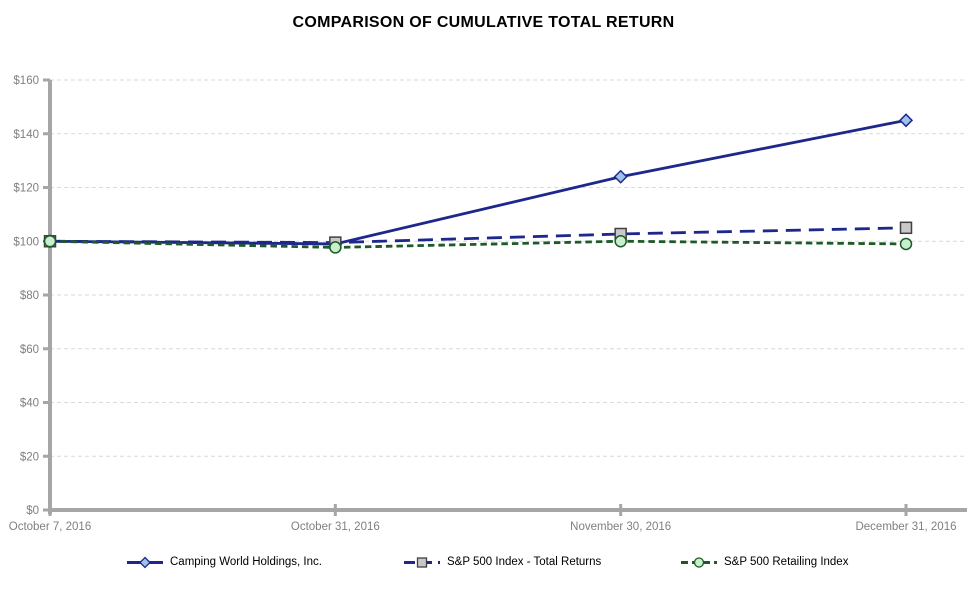 The width and height of the screenshot is (967, 590). What do you see at coordinates (32, 511) in the screenshot?
I see `y-axis-label: $0` at bounding box center [32, 511].